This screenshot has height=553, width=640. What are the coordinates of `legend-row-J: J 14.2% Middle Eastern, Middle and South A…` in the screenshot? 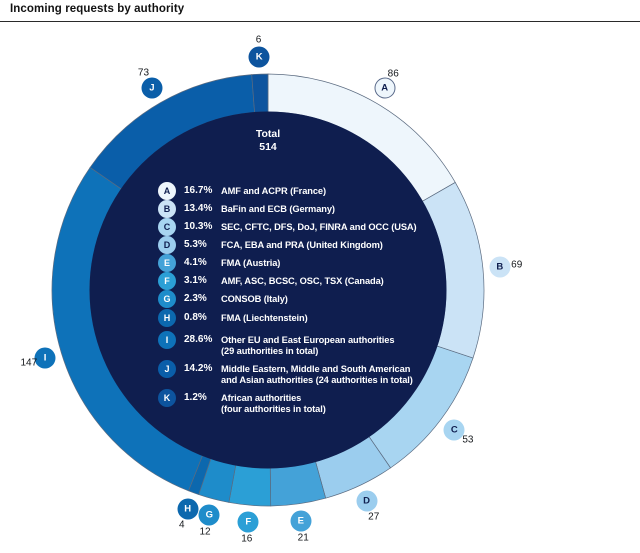 It's located at (285, 373).